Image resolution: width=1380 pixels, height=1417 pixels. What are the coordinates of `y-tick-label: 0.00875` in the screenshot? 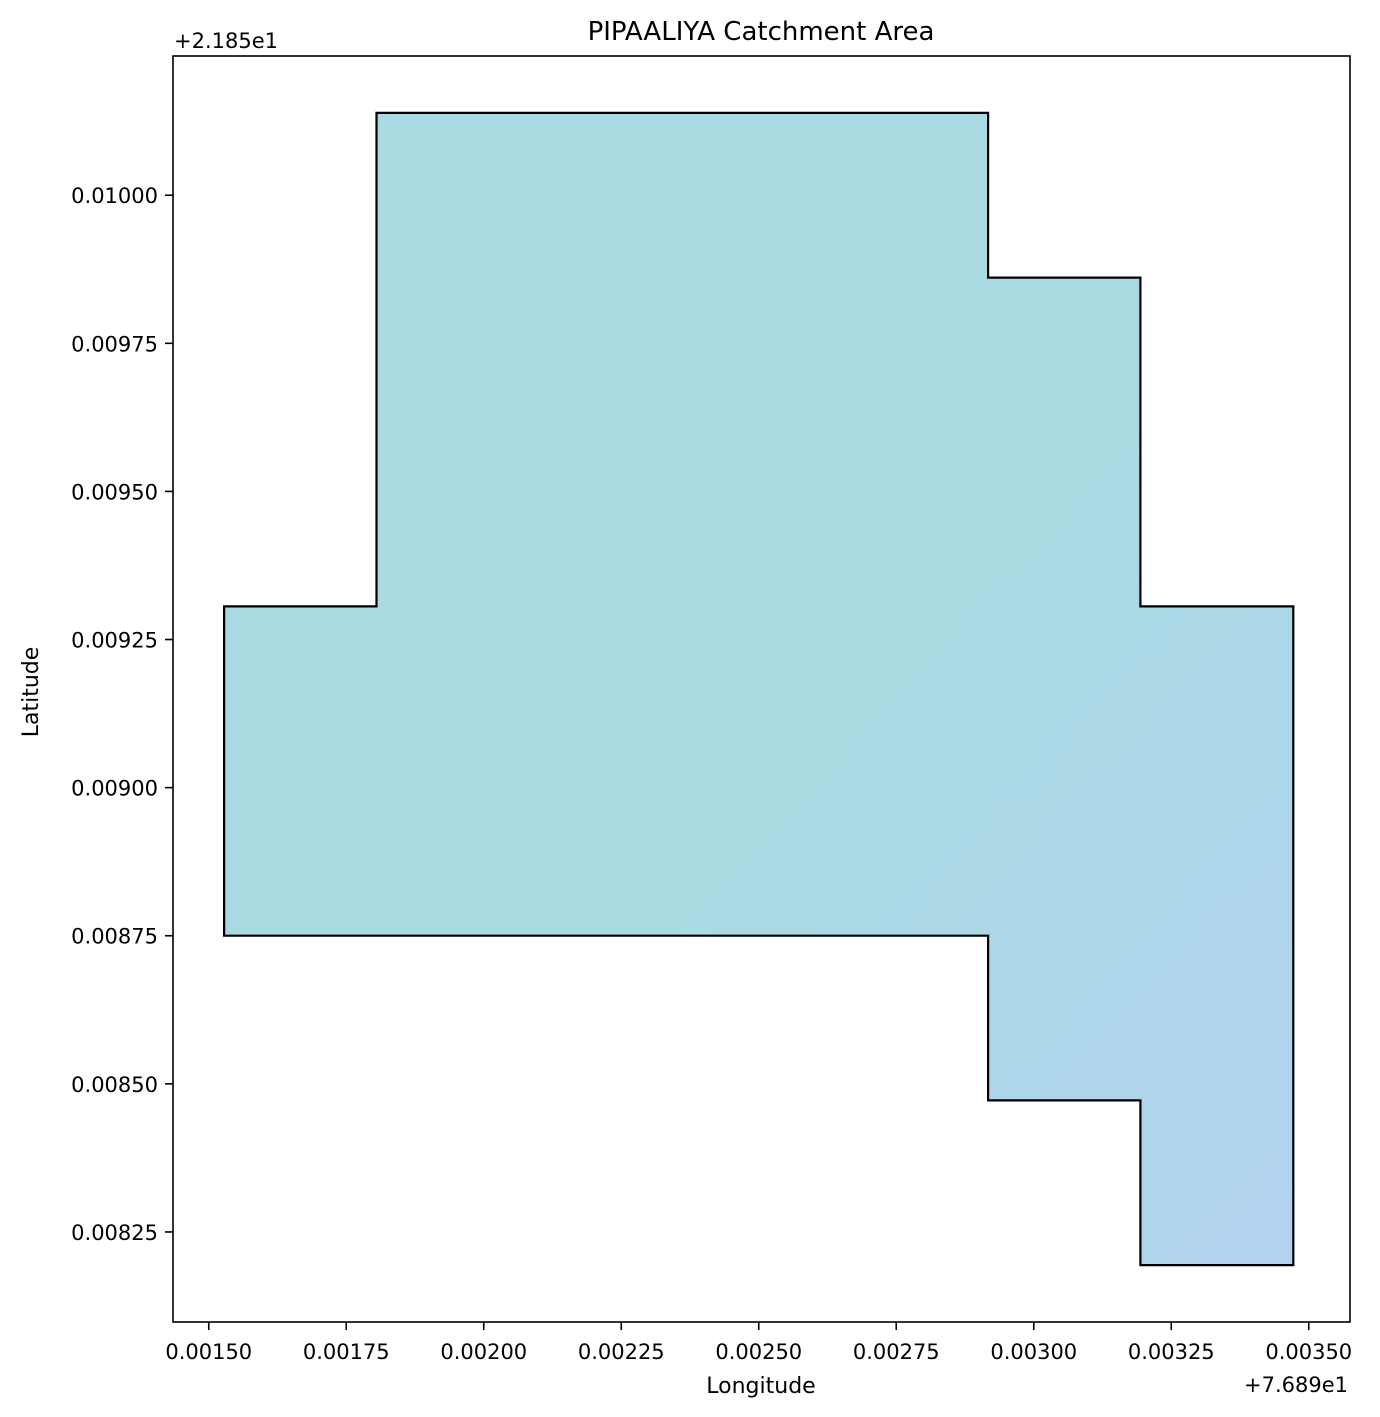 It's located at (114, 937).